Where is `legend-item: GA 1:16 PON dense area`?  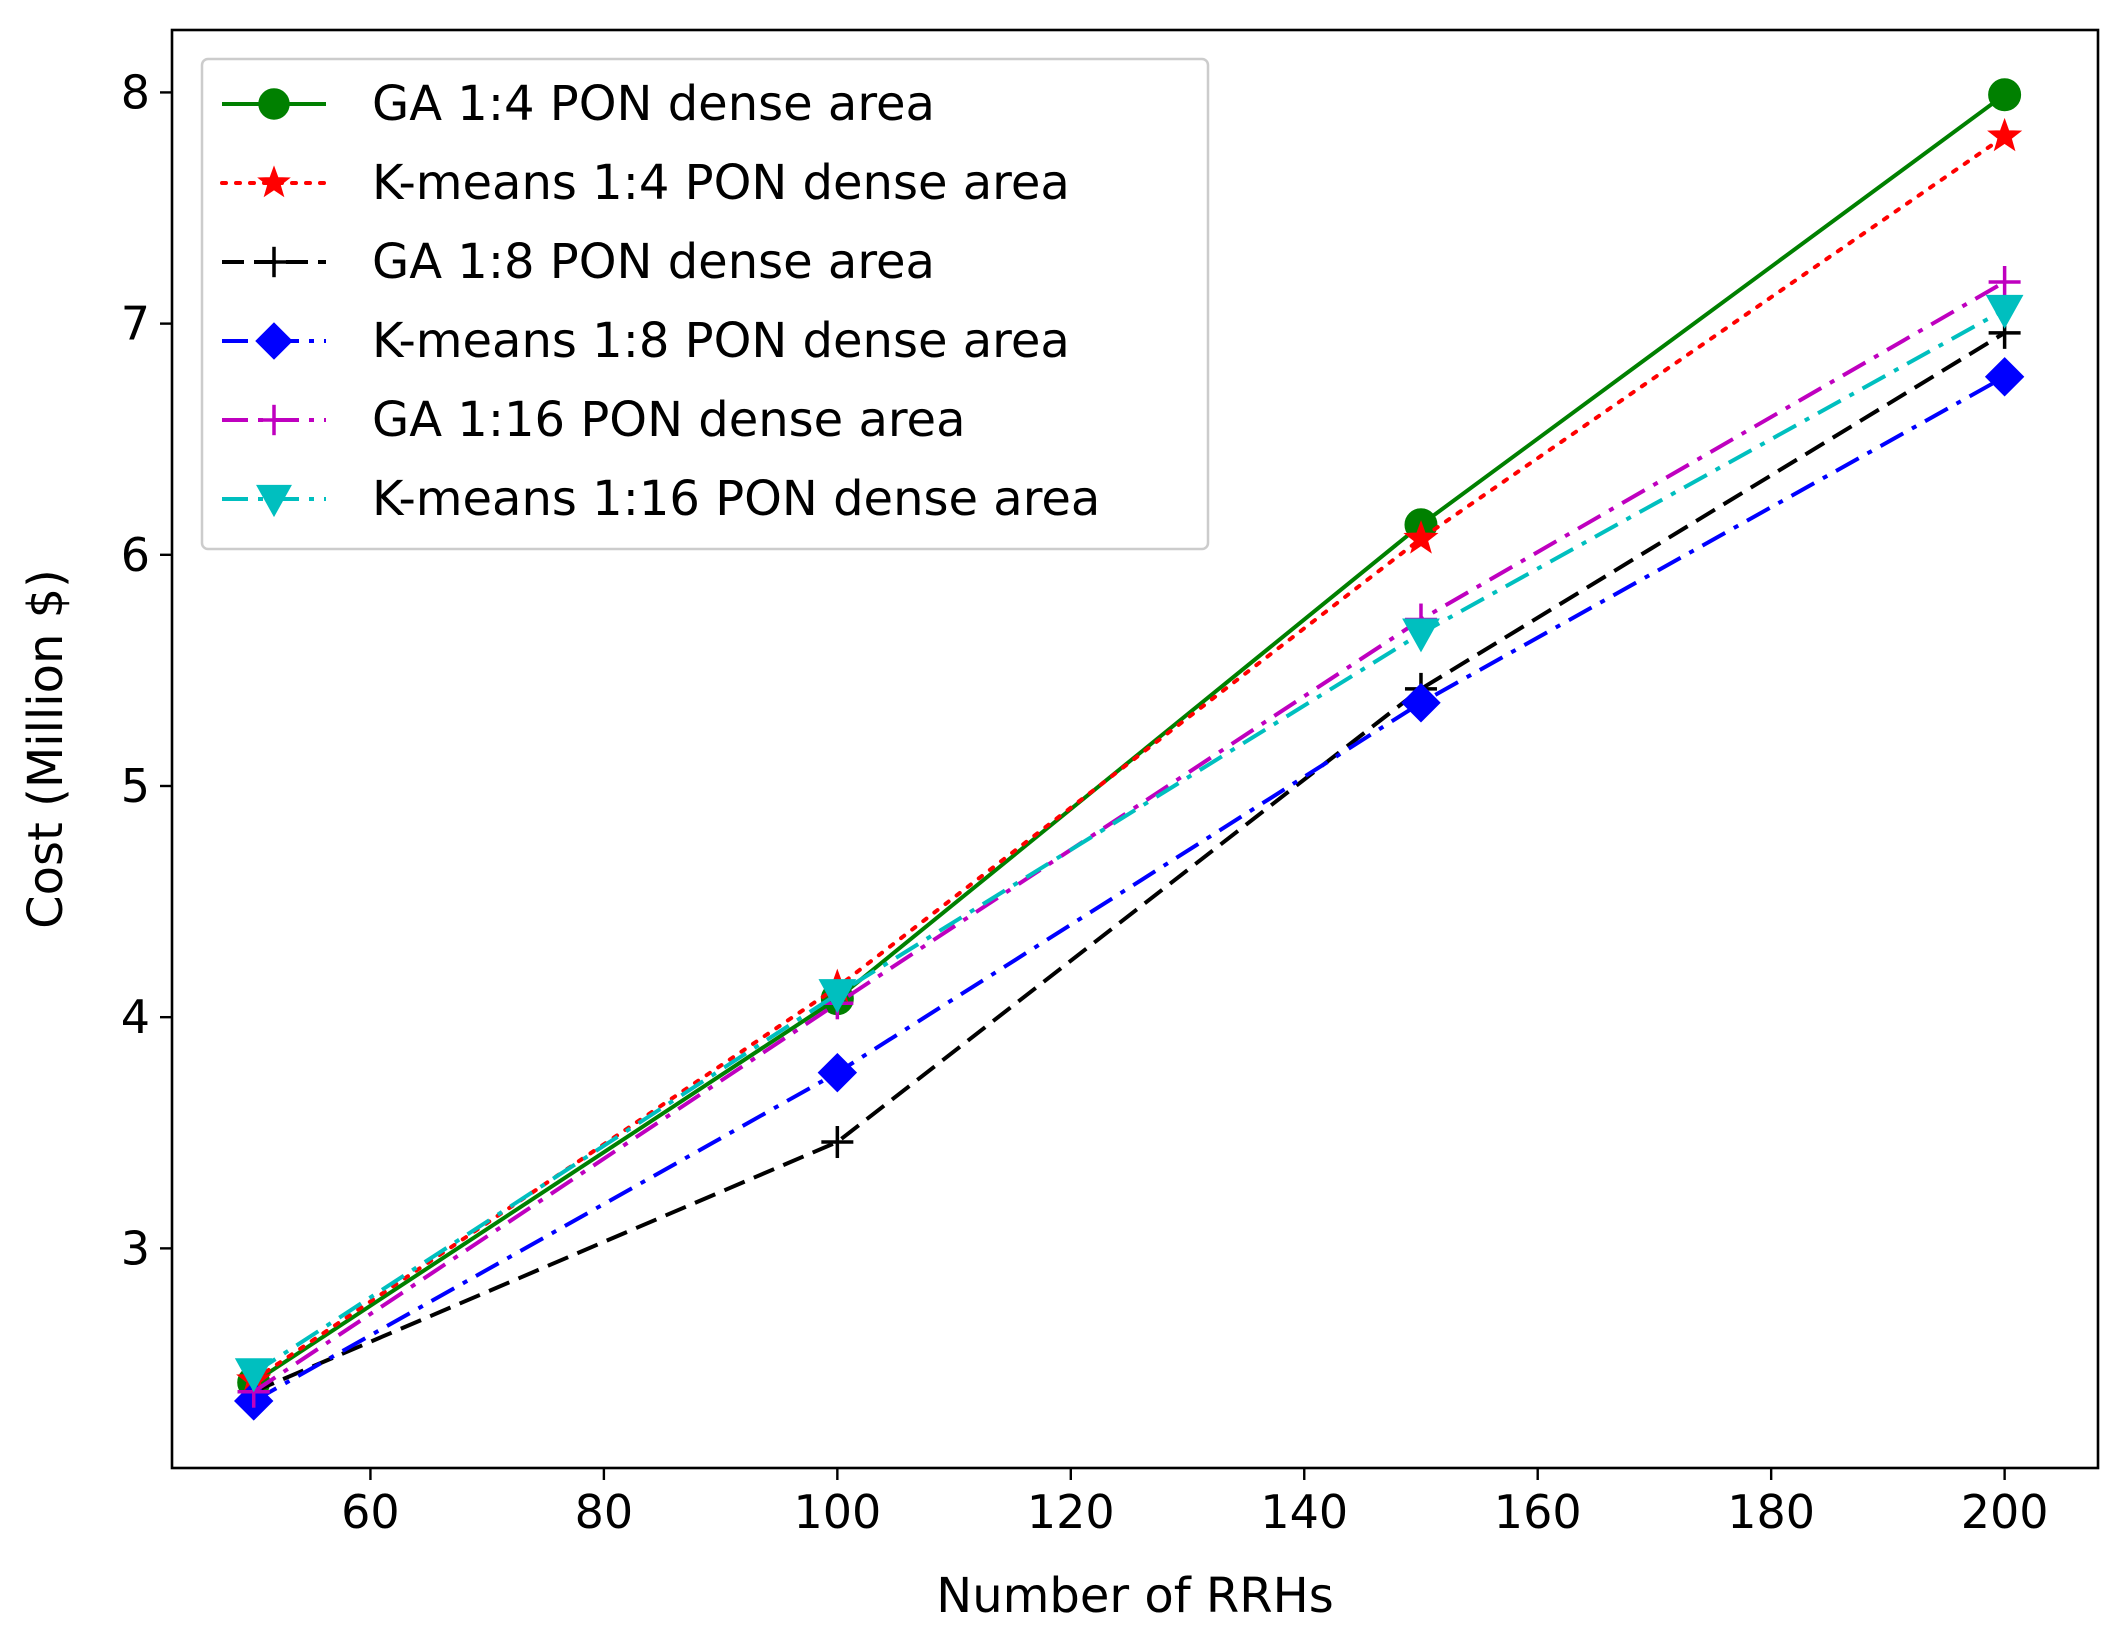 legend-item: GA 1:16 PON dense area is located at coordinates (593, 420).